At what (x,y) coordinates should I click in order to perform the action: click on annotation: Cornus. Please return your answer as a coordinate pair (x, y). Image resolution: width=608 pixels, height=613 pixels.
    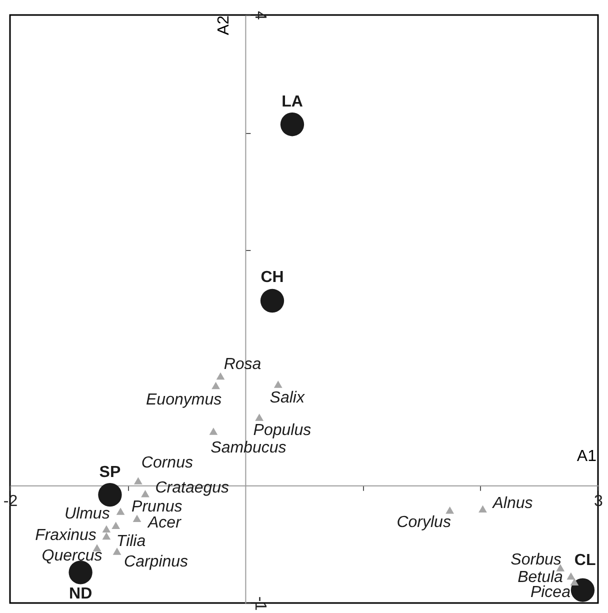
    Looking at the image, I should click on (167, 463).